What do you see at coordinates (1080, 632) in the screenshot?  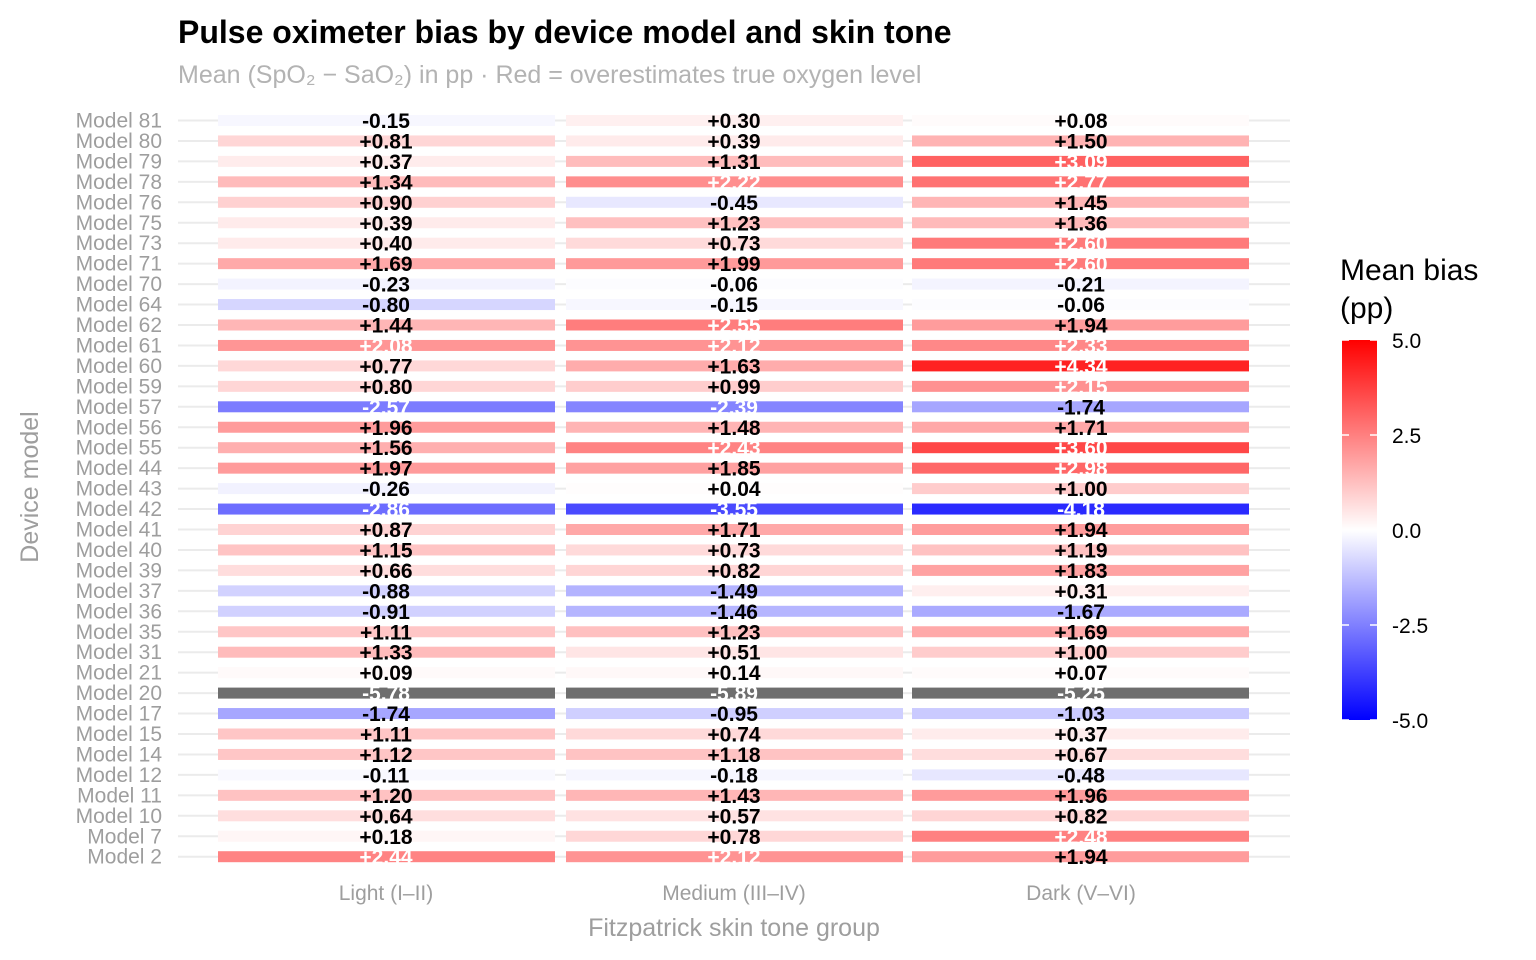 I see `cell-value-label: +1.69` at bounding box center [1080, 632].